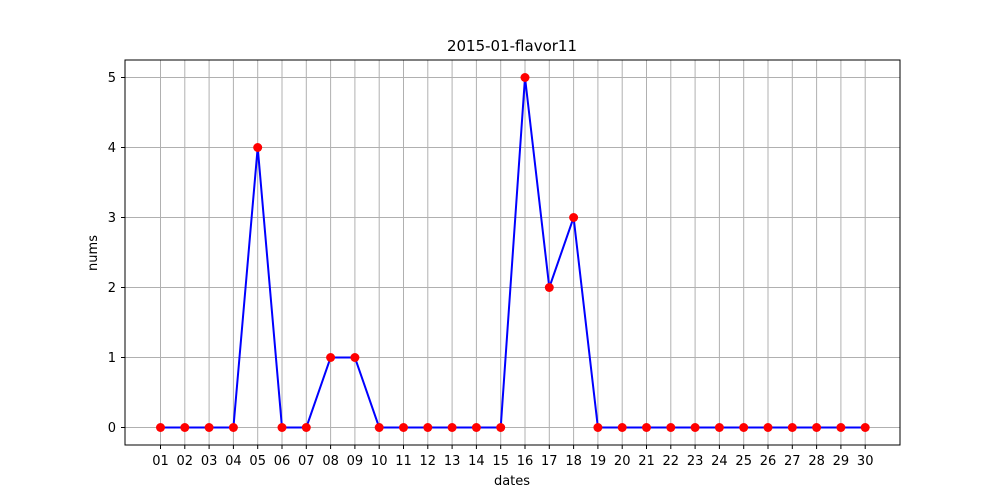 This screenshot has height=500, width=1000. Describe the element at coordinates (476, 461) in the screenshot. I see `x-tick-label: 14` at that location.